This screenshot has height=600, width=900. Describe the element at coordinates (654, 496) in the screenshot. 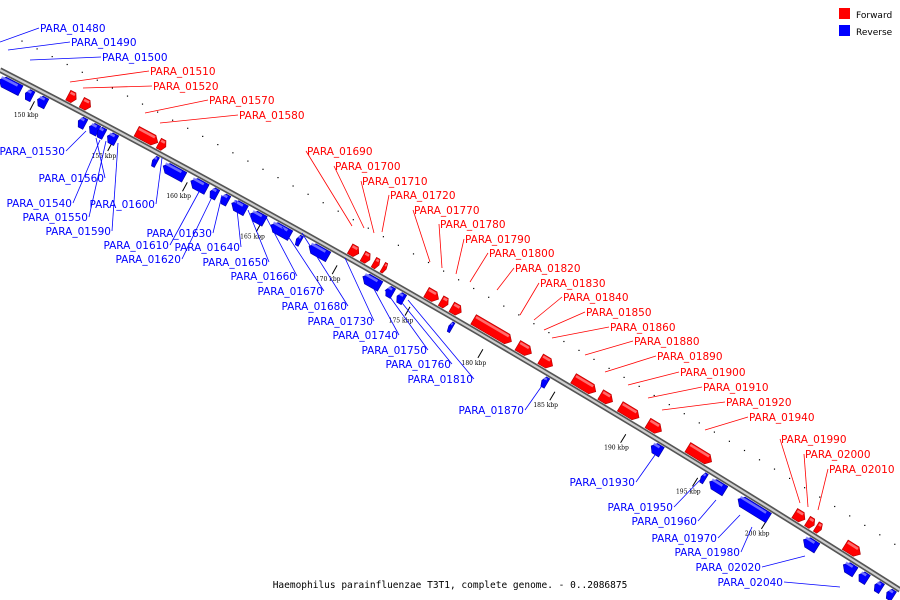

I see `gene-label: PARA_01950` at that location.